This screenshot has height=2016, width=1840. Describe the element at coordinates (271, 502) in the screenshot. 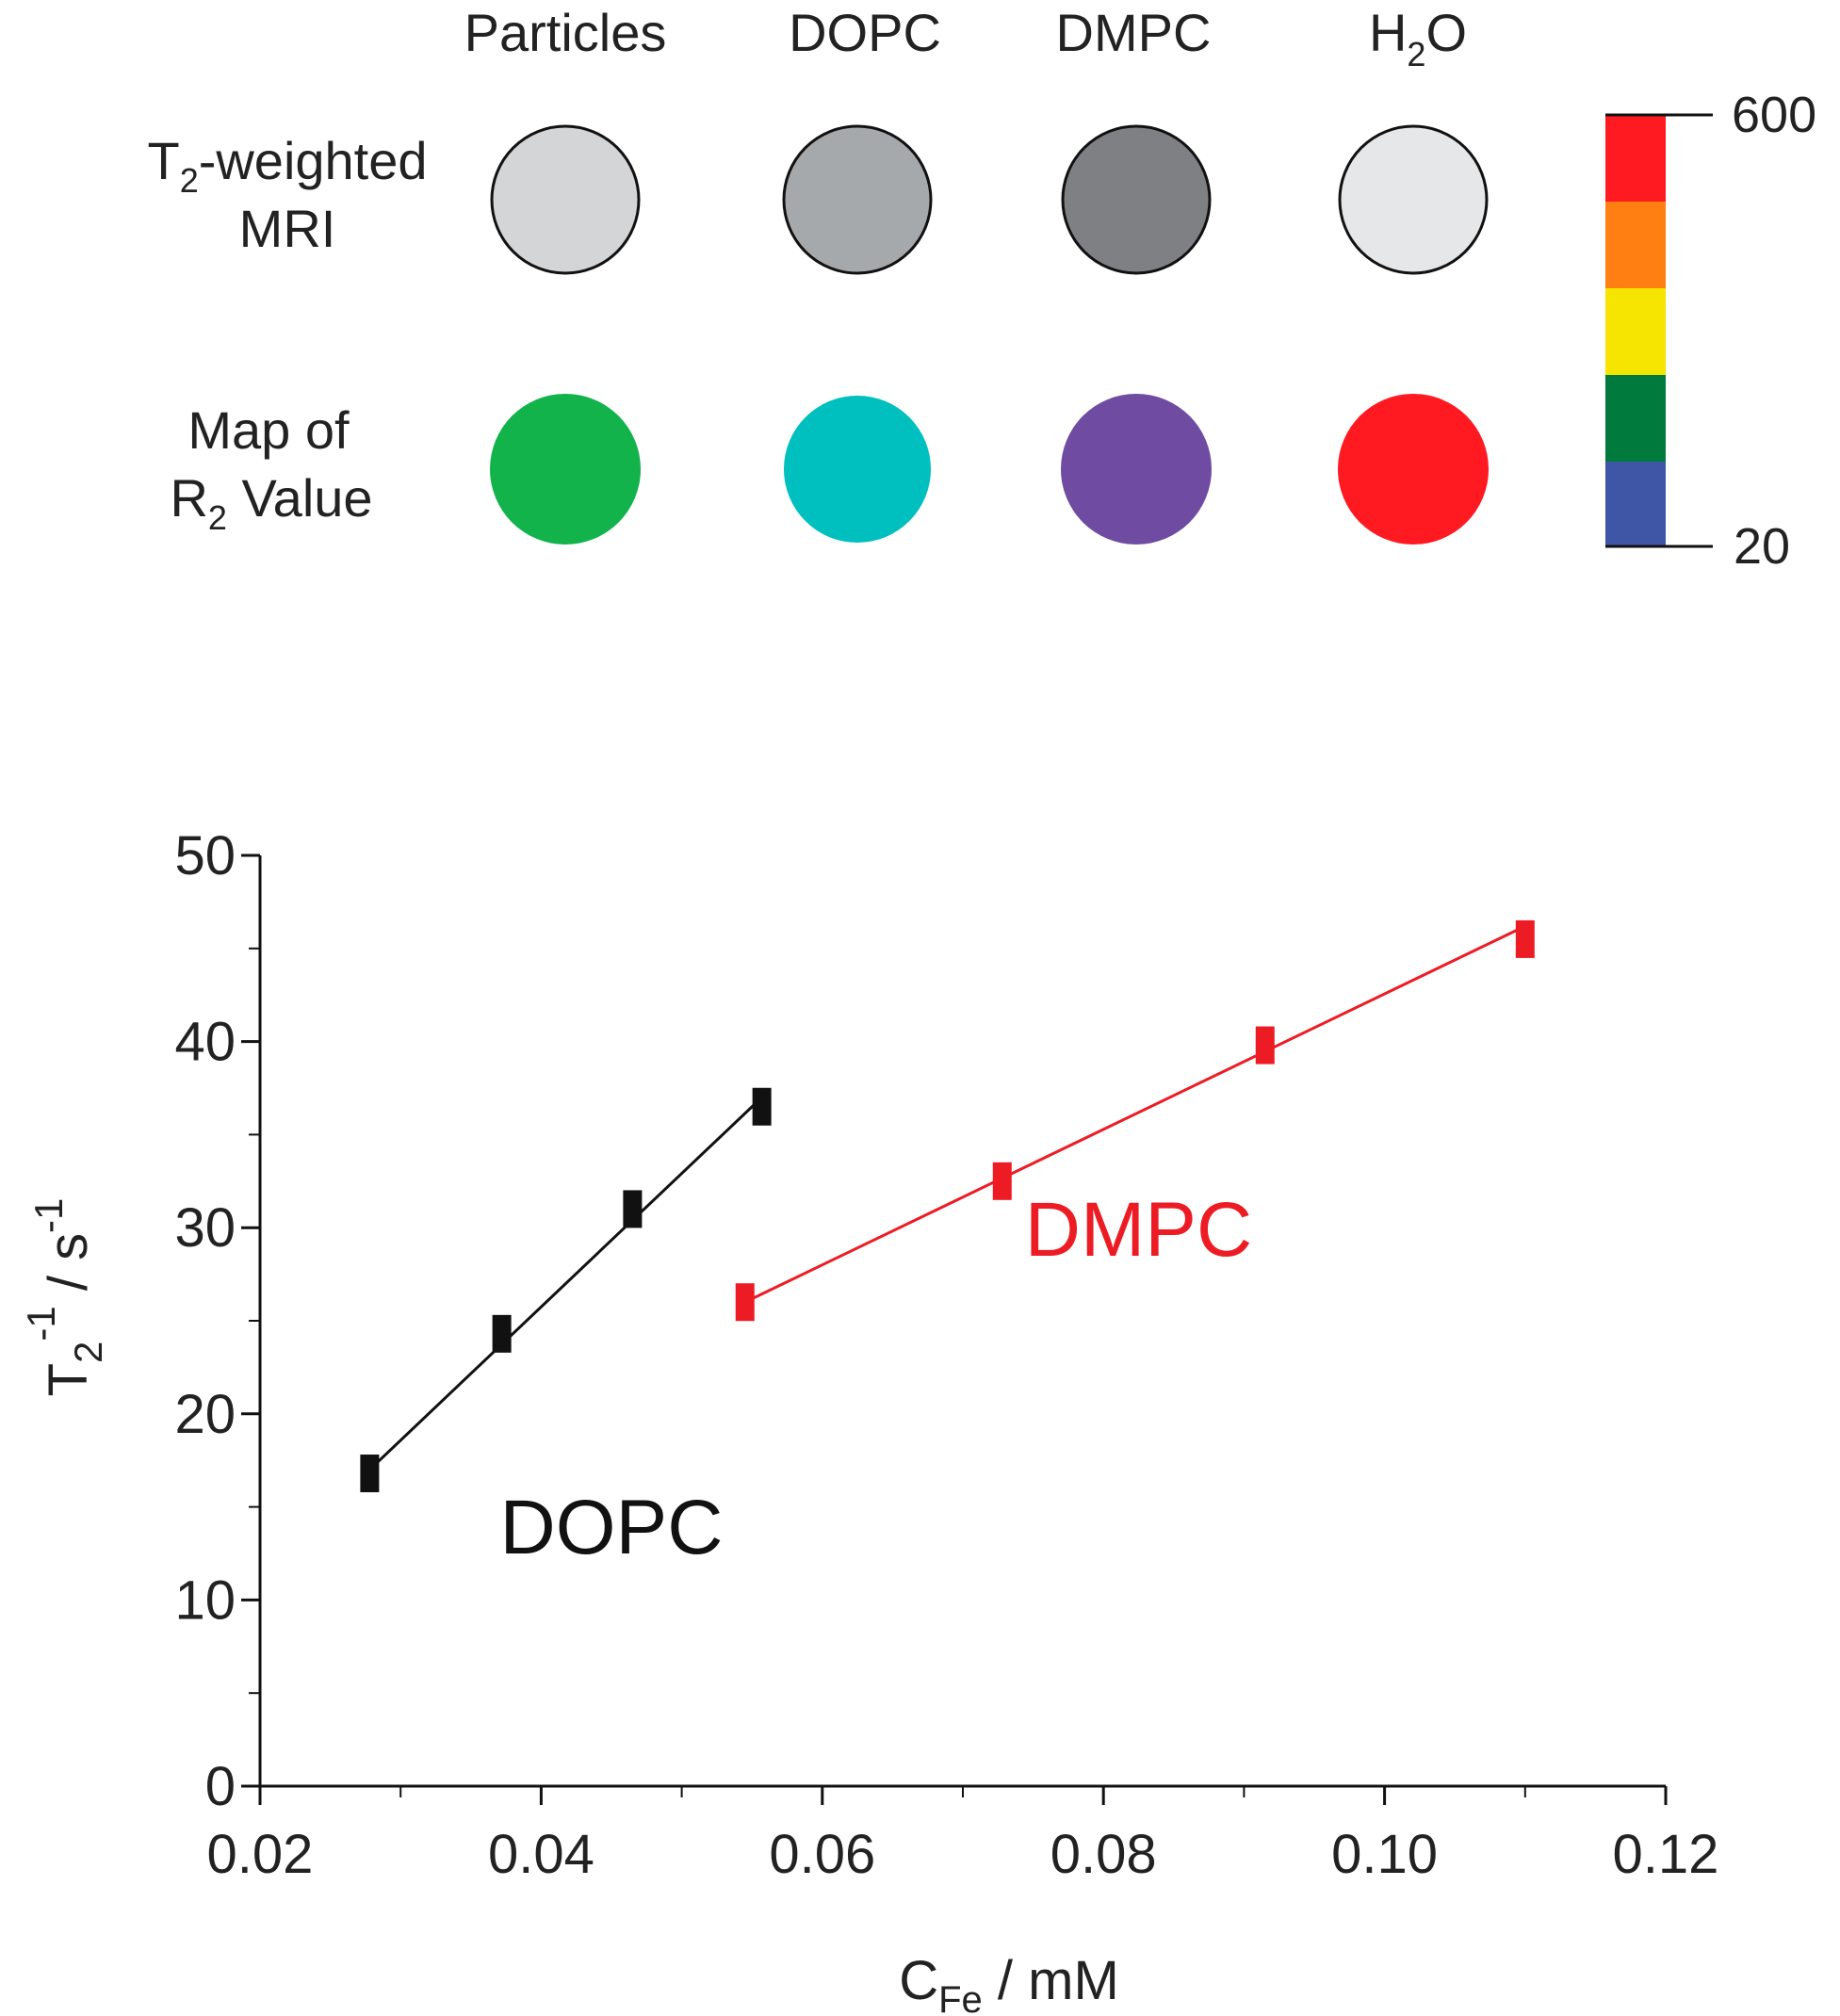

I see `row-label-r2-line2: R2 Value` at that location.